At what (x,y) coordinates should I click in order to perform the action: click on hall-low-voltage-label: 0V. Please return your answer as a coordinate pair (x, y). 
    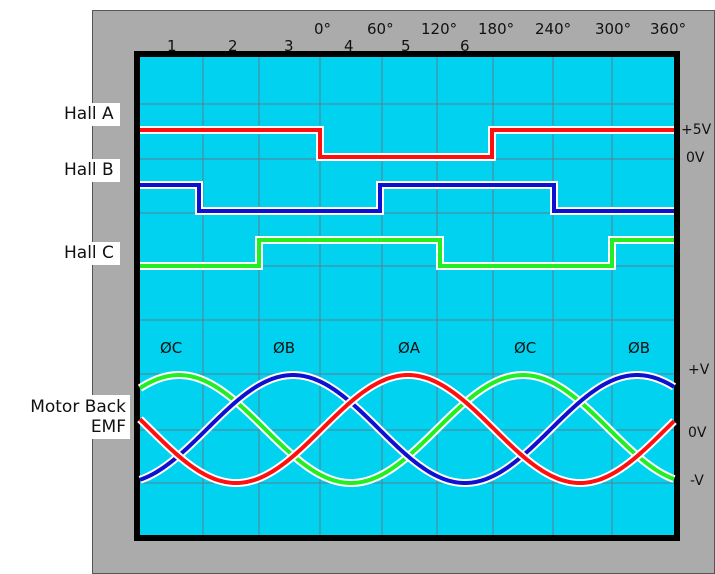
    Looking at the image, I should click on (695, 158).